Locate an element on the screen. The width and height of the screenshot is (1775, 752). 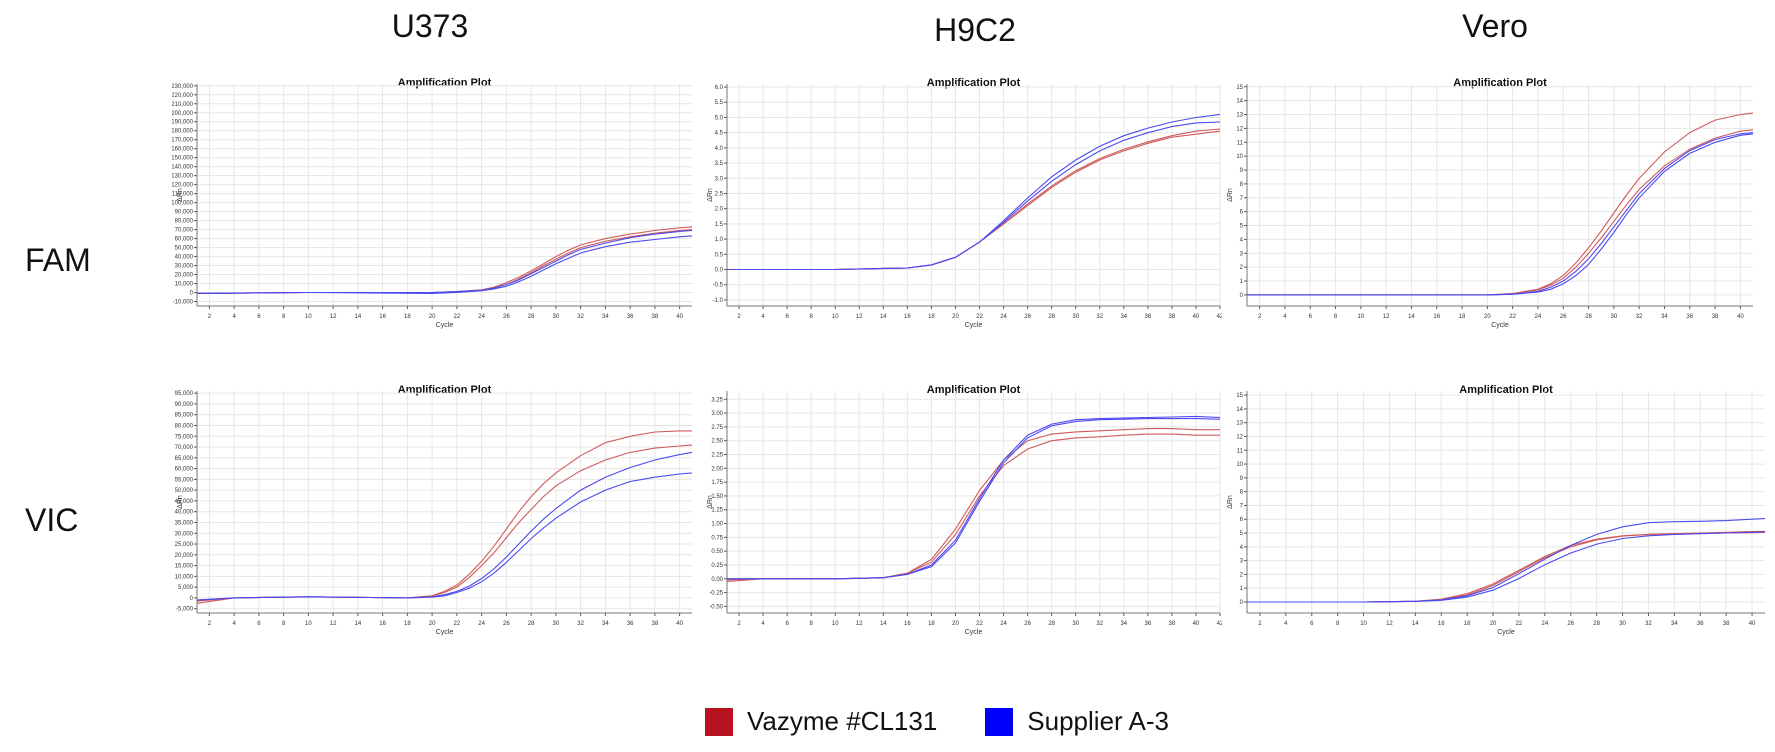
x-tick-label: 14 is located at coordinates (883, 624).